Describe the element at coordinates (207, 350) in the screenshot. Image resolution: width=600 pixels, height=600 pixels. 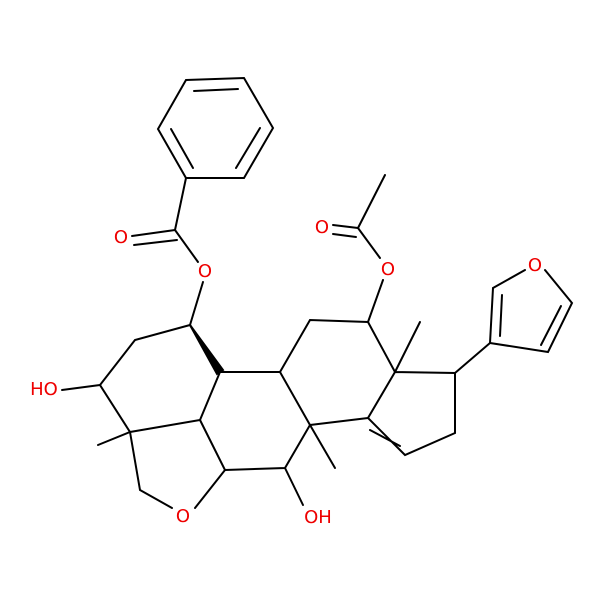
I see `wedge-bond` at that location.